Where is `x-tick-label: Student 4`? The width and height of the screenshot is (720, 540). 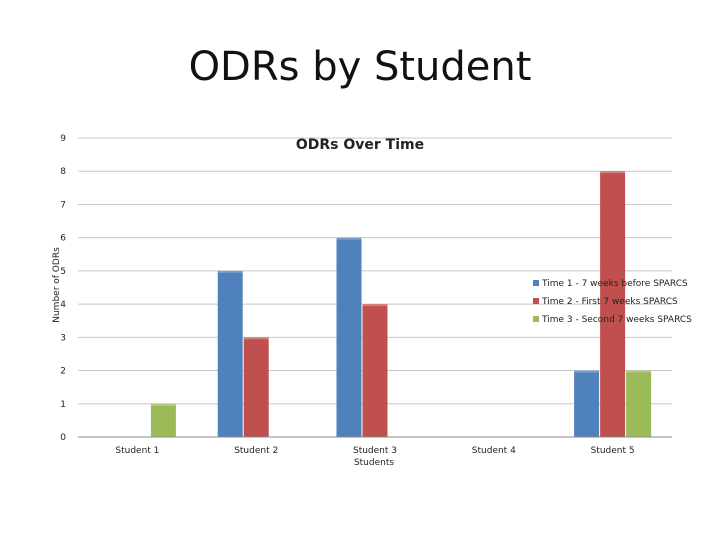
x-tick-label: Student 4 is located at coordinates (494, 451).